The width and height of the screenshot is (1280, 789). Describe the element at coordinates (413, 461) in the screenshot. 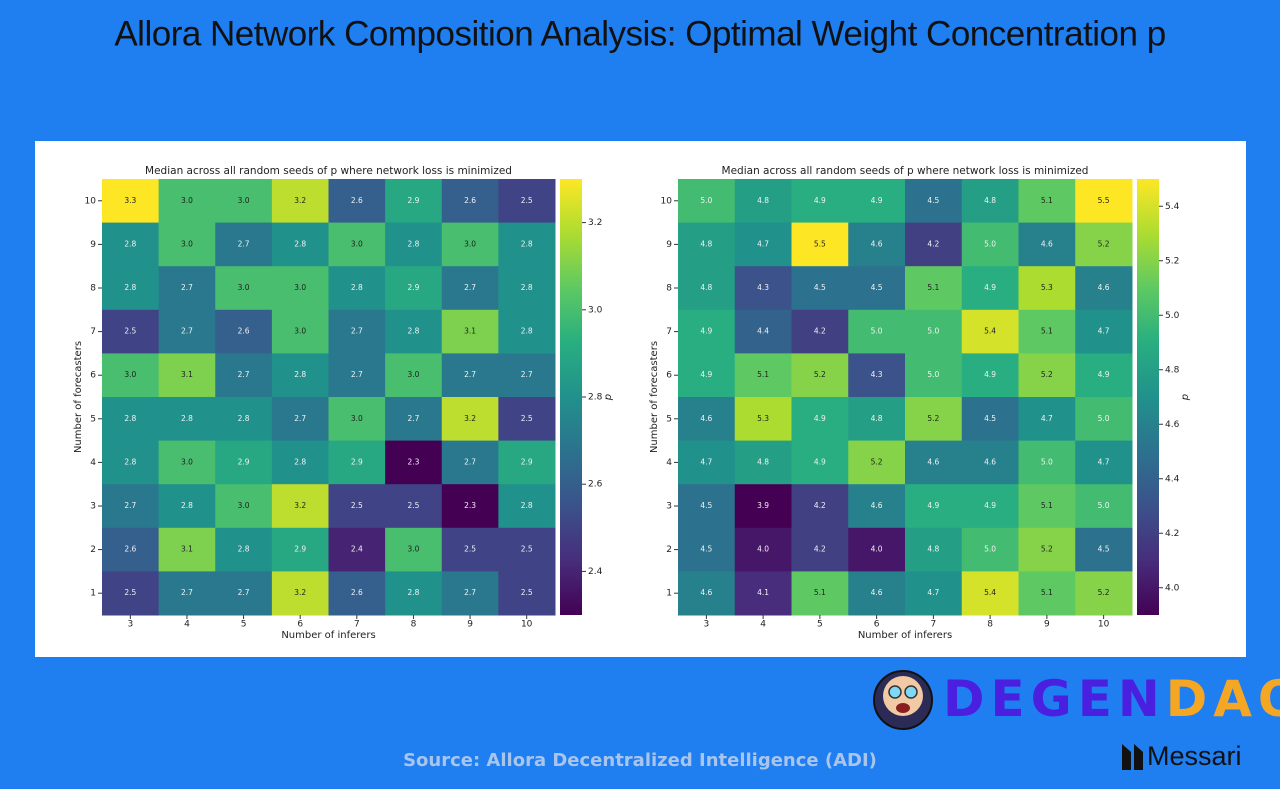

I see `cell-label: 2.3` at that location.